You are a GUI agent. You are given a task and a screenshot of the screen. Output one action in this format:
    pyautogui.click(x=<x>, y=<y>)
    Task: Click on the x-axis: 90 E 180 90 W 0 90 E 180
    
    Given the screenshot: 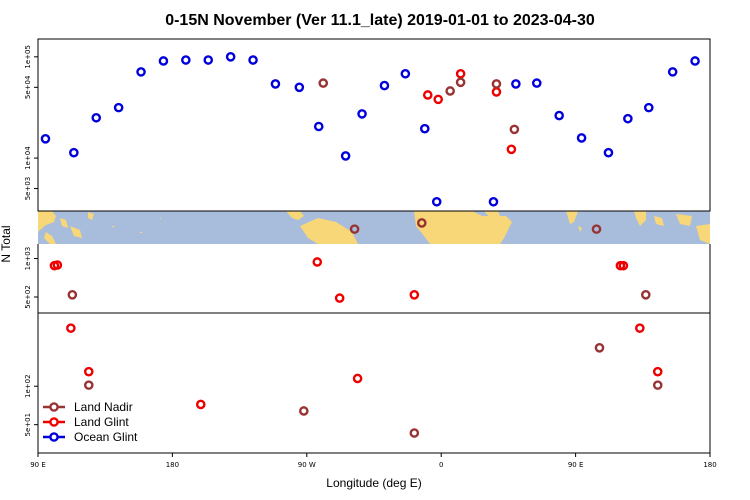 What is the action you would take?
    pyautogui.click(x=373, y=461)
    